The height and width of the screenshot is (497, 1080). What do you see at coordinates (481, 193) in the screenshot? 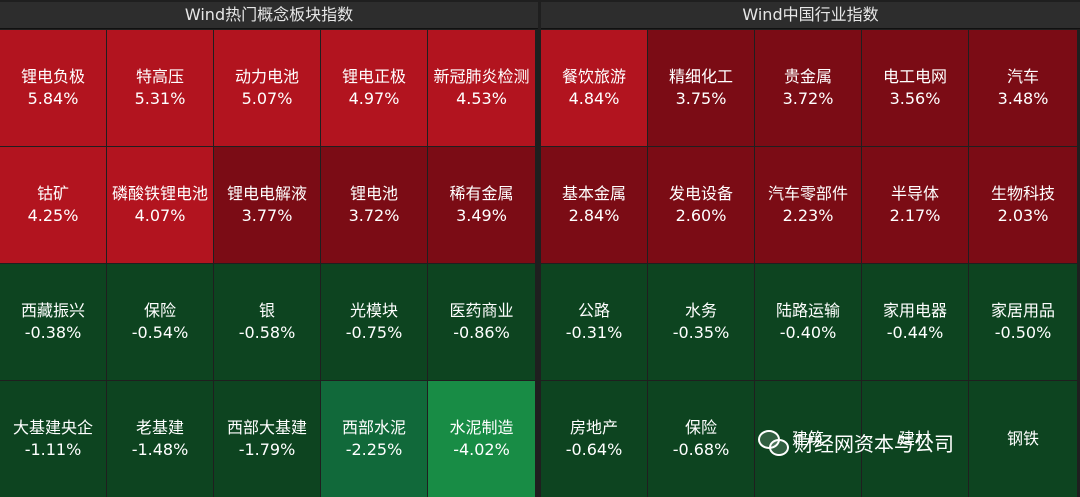
I see `tile-name: 稀有金属` at bounding box center [481, 193].